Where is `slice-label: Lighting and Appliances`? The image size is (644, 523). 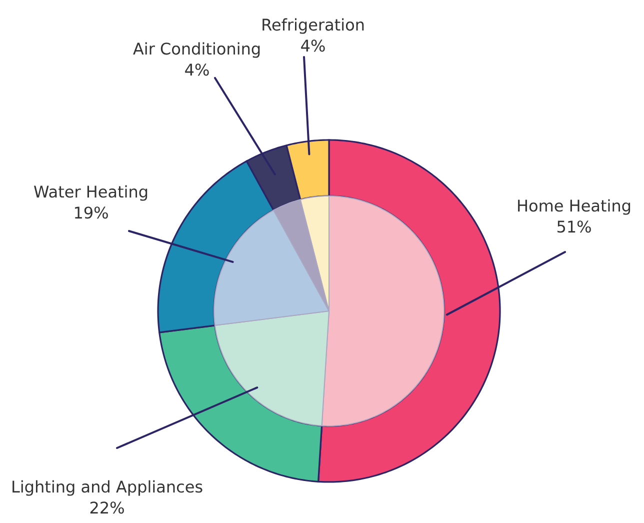 slice-label: Lighting and Appliances is located at coordinates (107, 488).